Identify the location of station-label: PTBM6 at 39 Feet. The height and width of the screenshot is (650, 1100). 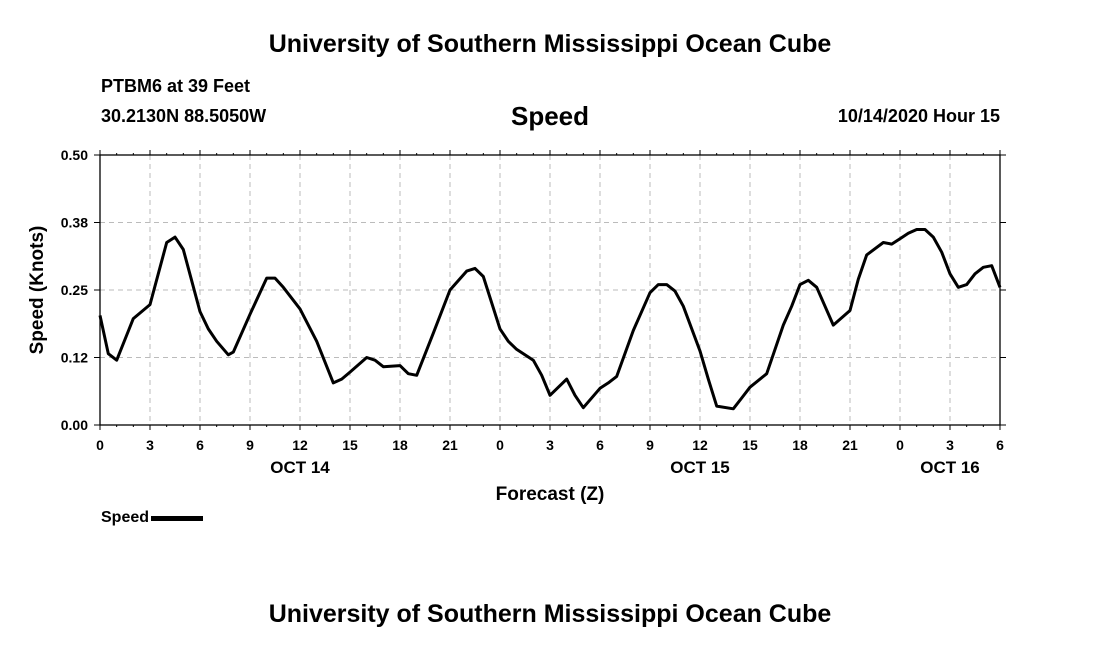
(176, 86).